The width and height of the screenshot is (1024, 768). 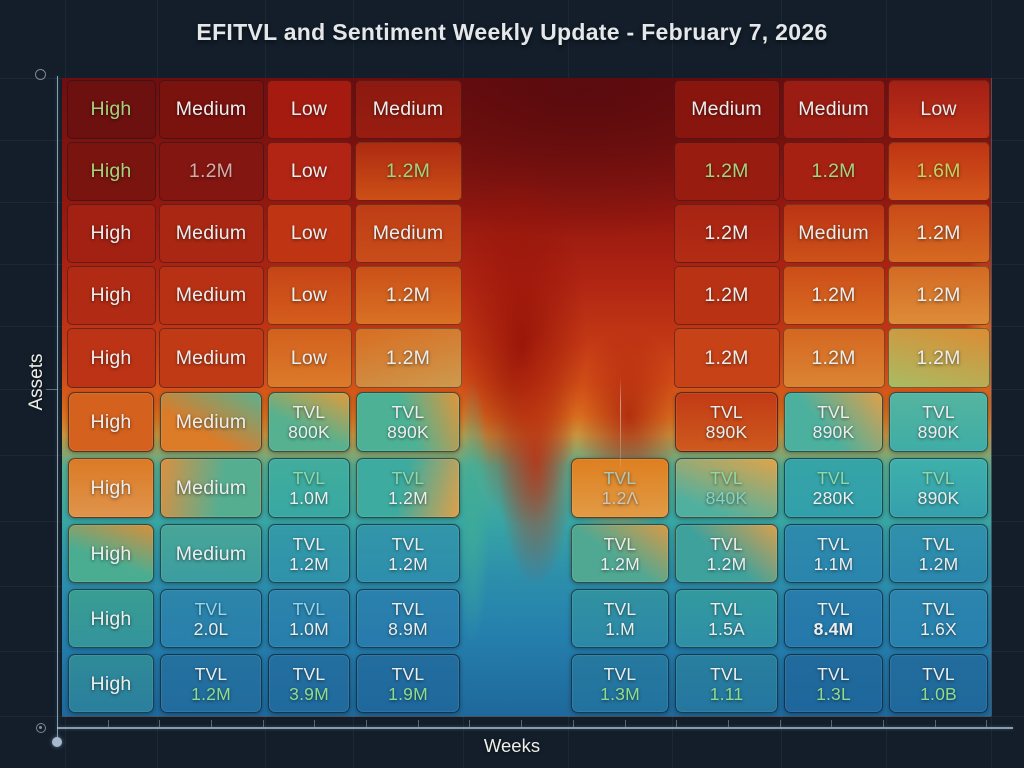 What do you see at coordinates (111, 233) in the screenshot?
I see `heatmap-cell-r3c1: High` at bounding box center [111, 233].